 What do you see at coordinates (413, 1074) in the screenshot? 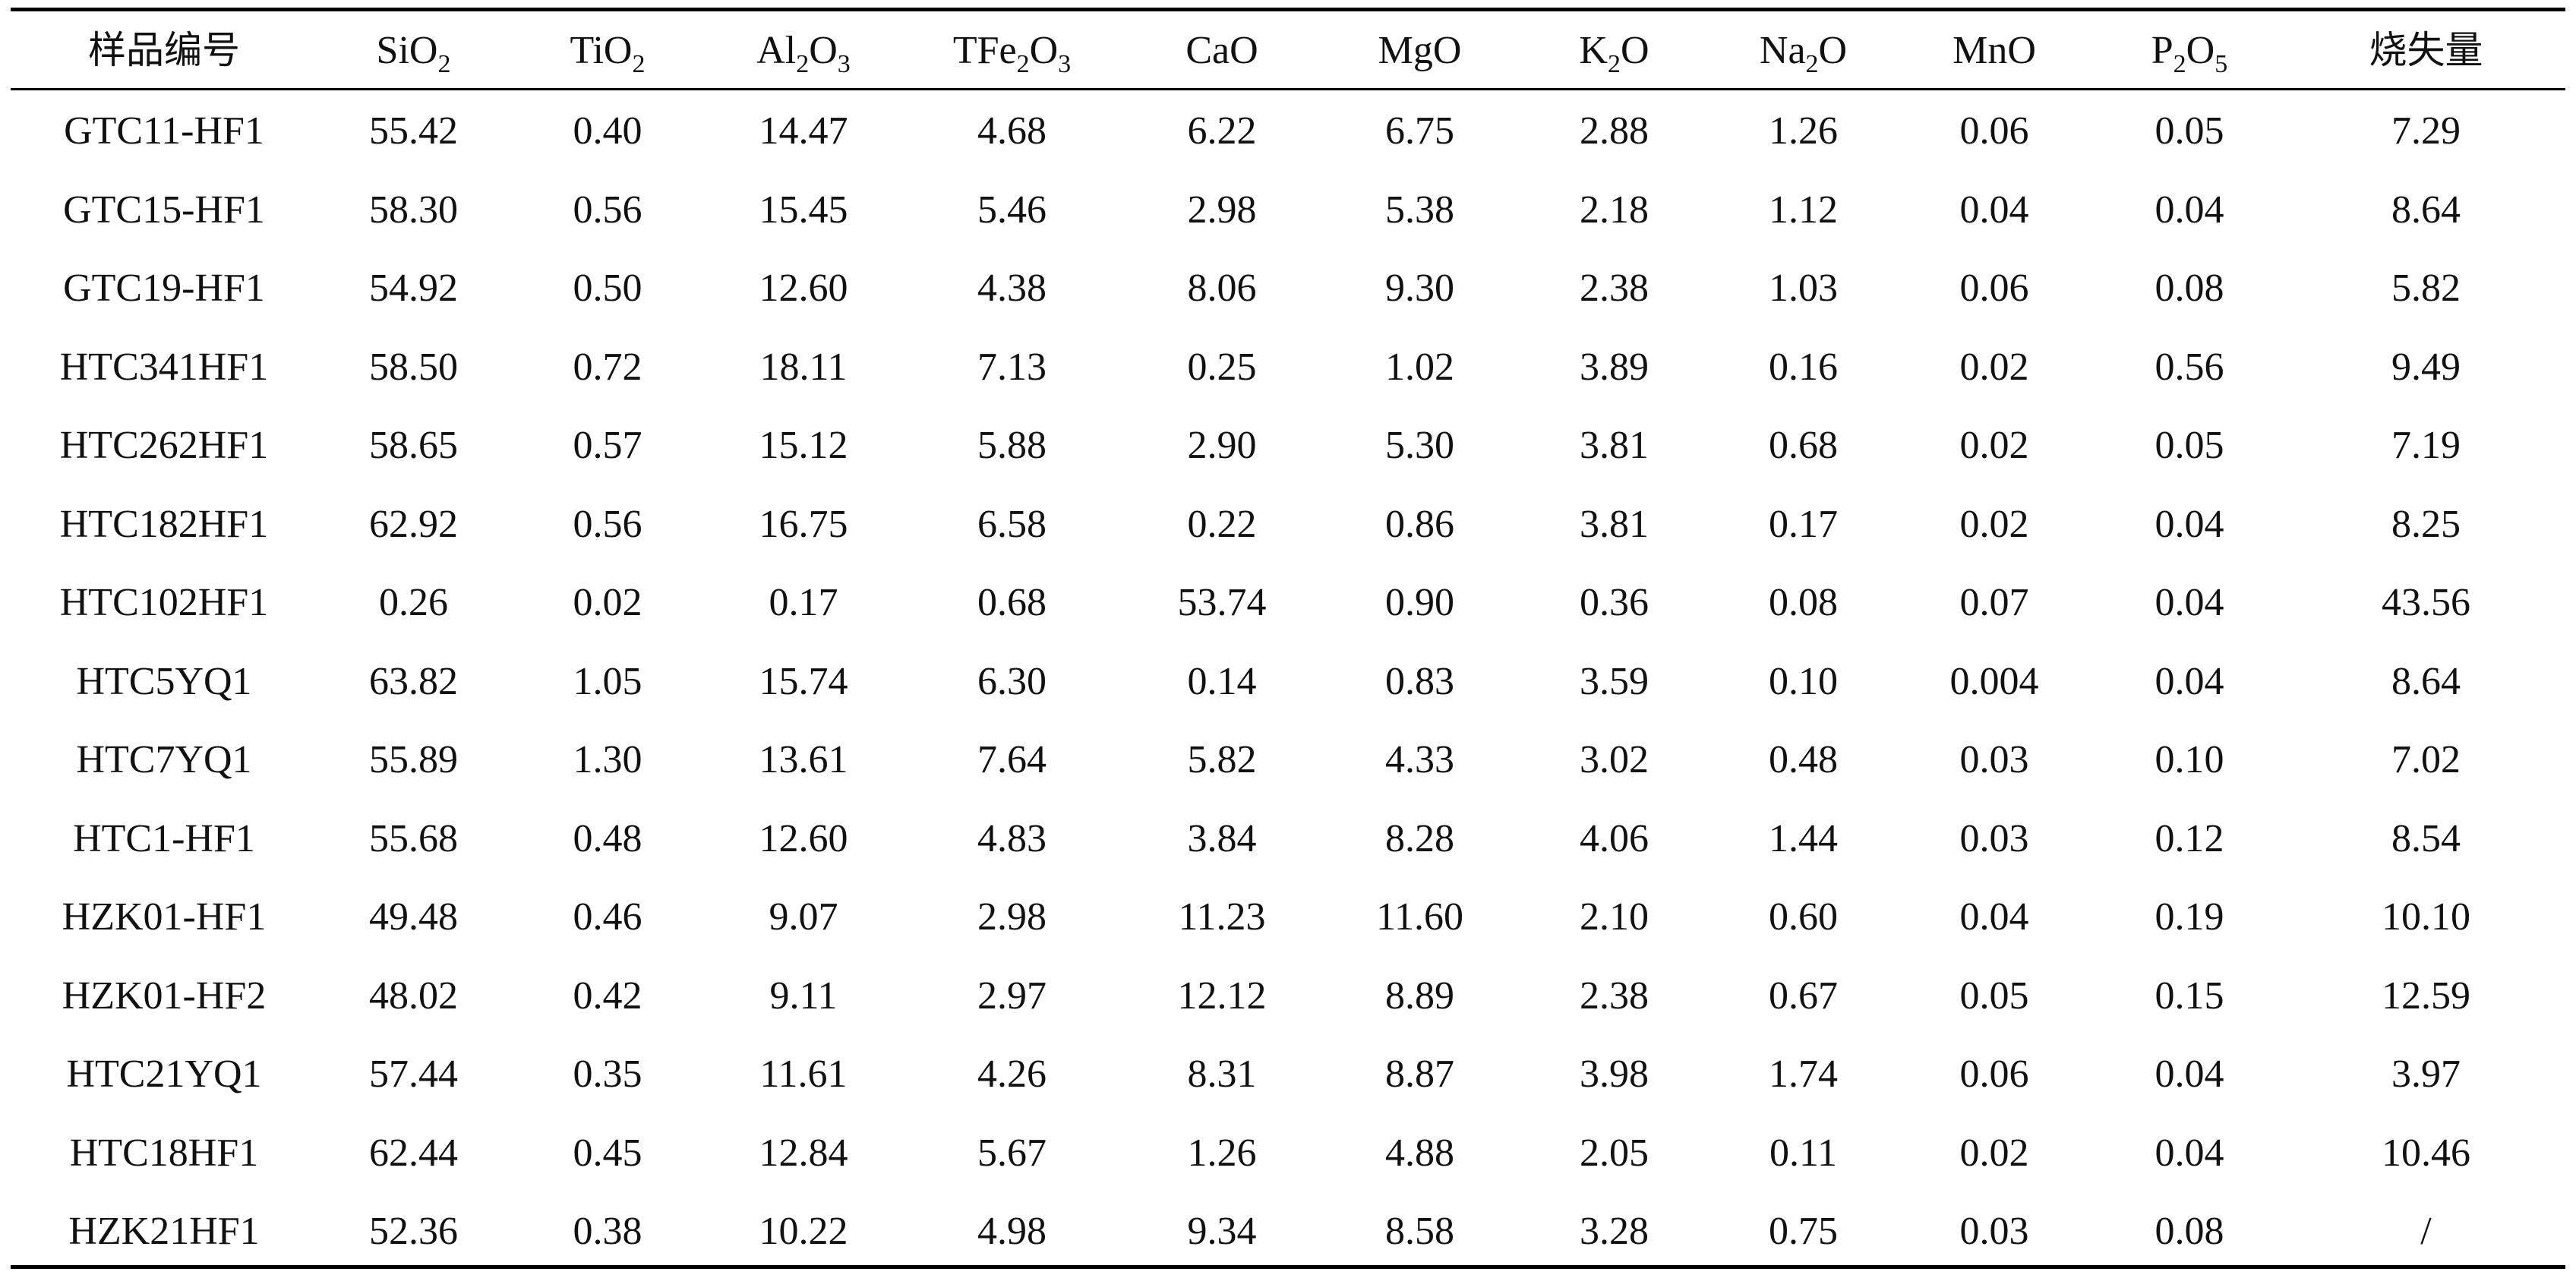
I see `cell-sio2: 57.44` at bounding box center [413, 1074].